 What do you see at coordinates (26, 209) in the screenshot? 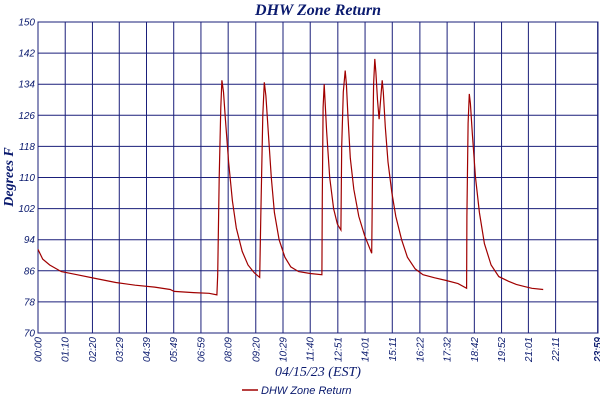
I see `y-tick-label: 102` at bounding box center [26, 209].